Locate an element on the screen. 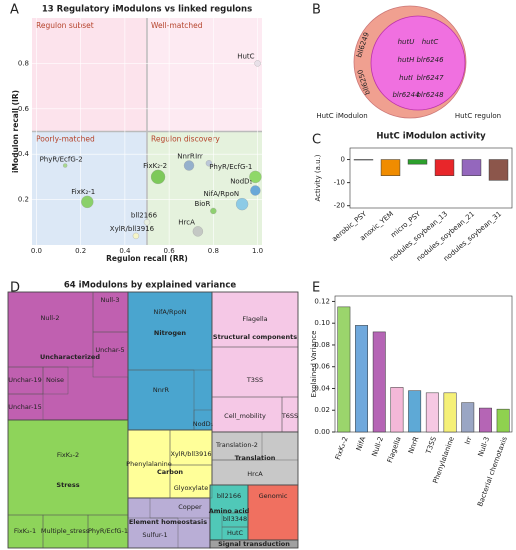 This screenshot has height=550, width=516. cell-label: Flagella is located at coordinates (254, 319).